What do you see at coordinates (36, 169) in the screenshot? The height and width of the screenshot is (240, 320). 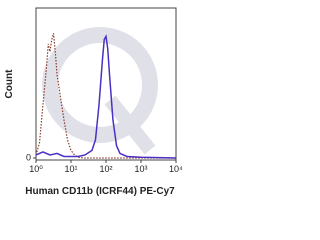 I see `x-tick-label: 10⁰` at bounding box center [36, 169].